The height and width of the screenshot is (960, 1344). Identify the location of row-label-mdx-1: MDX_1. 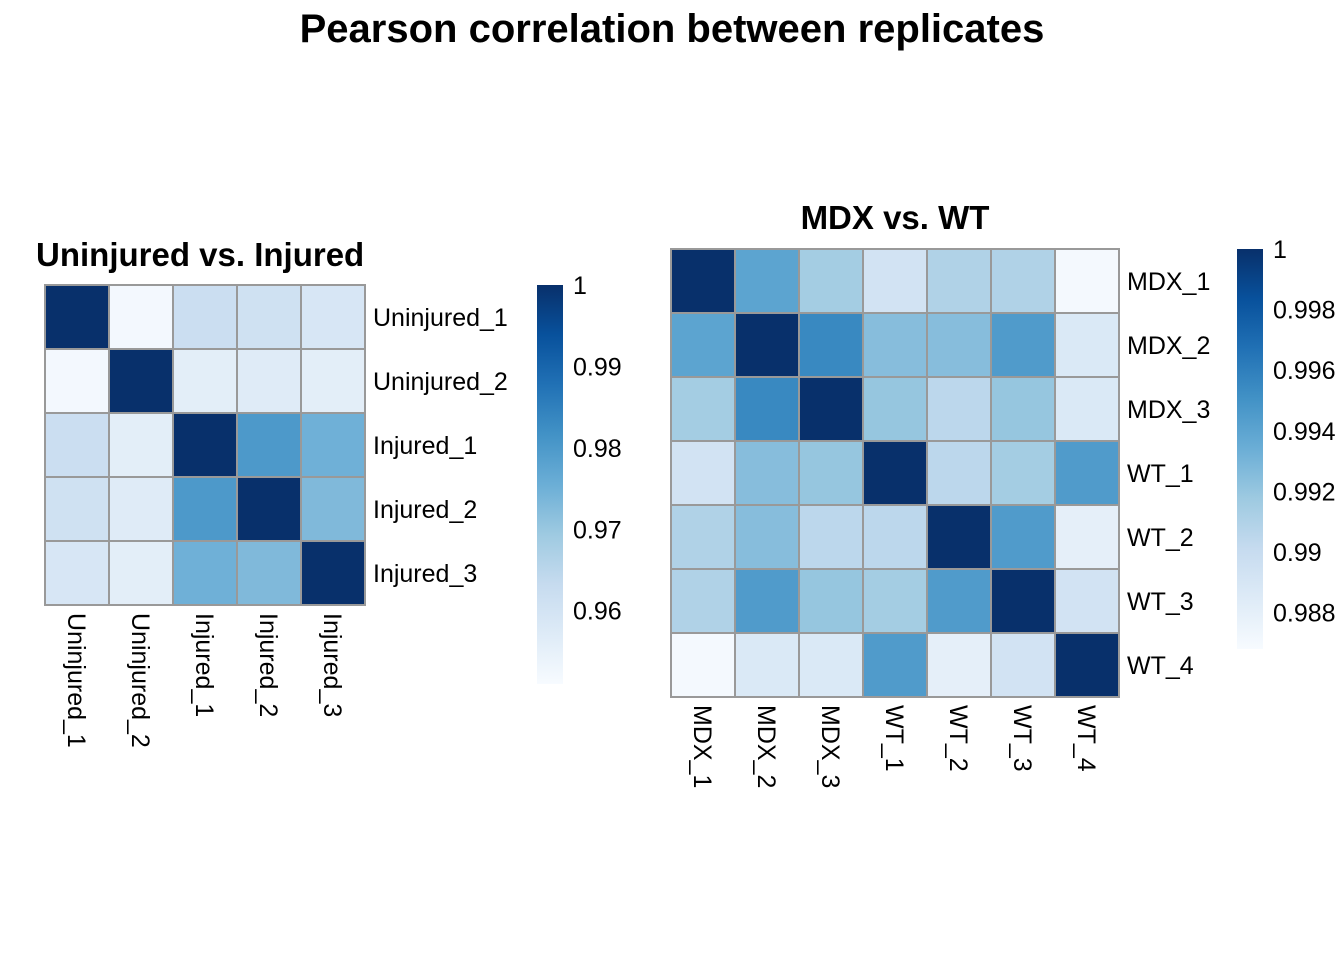
(1168, 282).